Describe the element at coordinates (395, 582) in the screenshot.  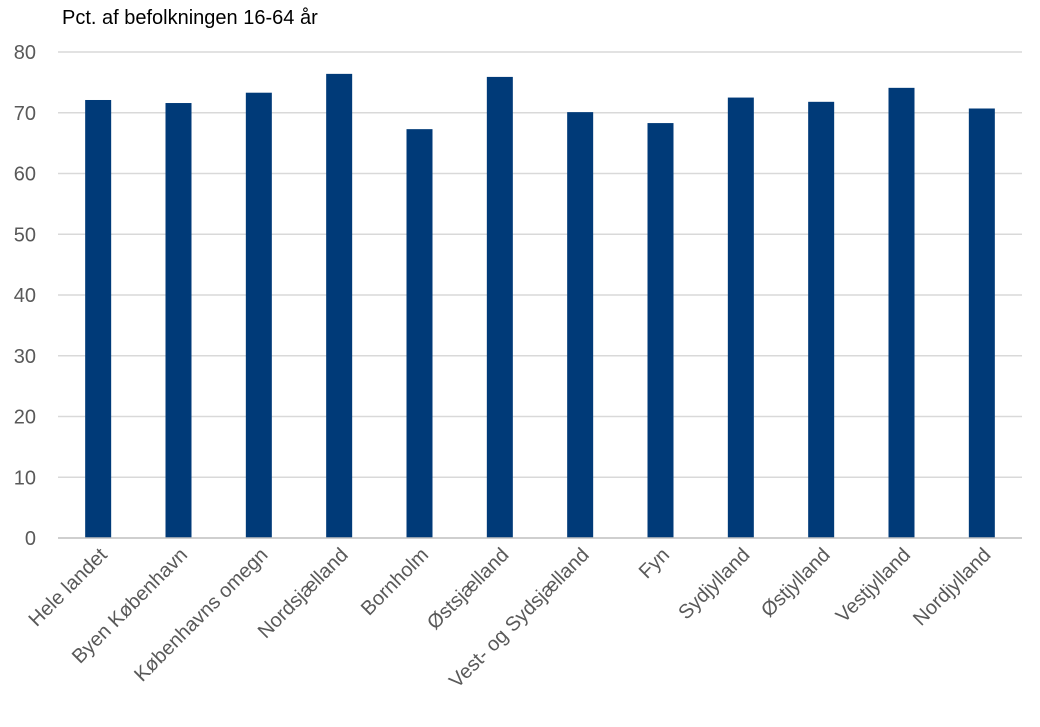
I see `x-tick-label: Bornholm` at that location.